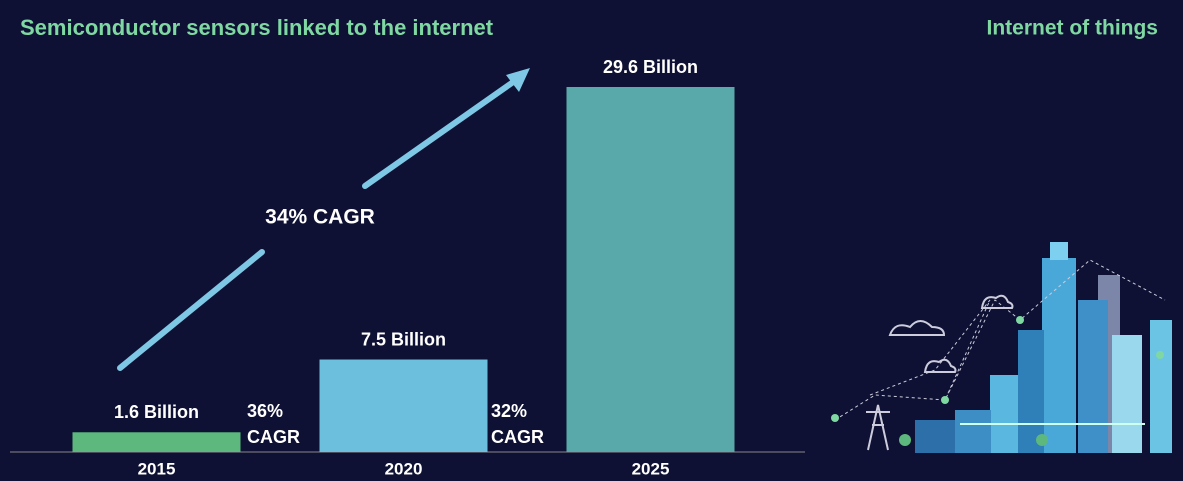 The image size is (1183, 481). I want to click on pylon, so click(878, 427).